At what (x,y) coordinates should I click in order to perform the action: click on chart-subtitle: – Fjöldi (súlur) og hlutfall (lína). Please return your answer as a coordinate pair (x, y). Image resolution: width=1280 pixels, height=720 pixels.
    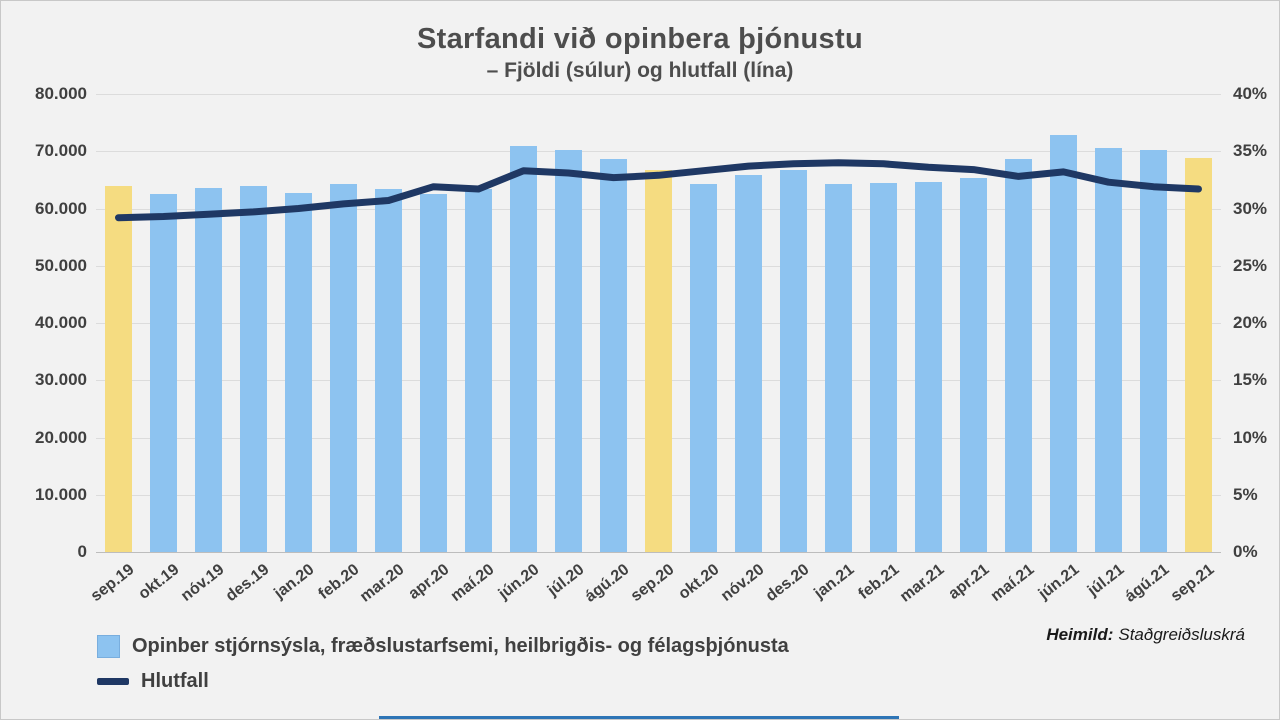
    Looking at the image, I should click on (640, 70).